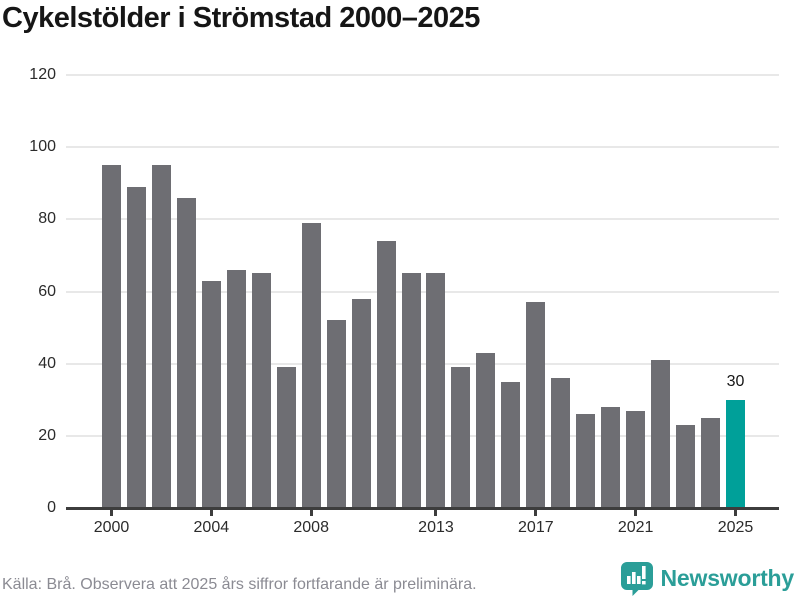 This screenshot has width=800, height=600. What do you see at coordinates (47, 363) in the screenshot?
I see `y-tick-label-40: 40` at bounding box center [47, 363].